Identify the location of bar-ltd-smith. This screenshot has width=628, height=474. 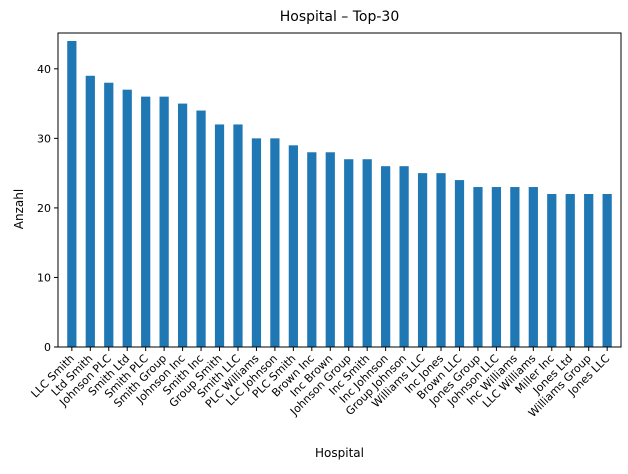
(90, 211).